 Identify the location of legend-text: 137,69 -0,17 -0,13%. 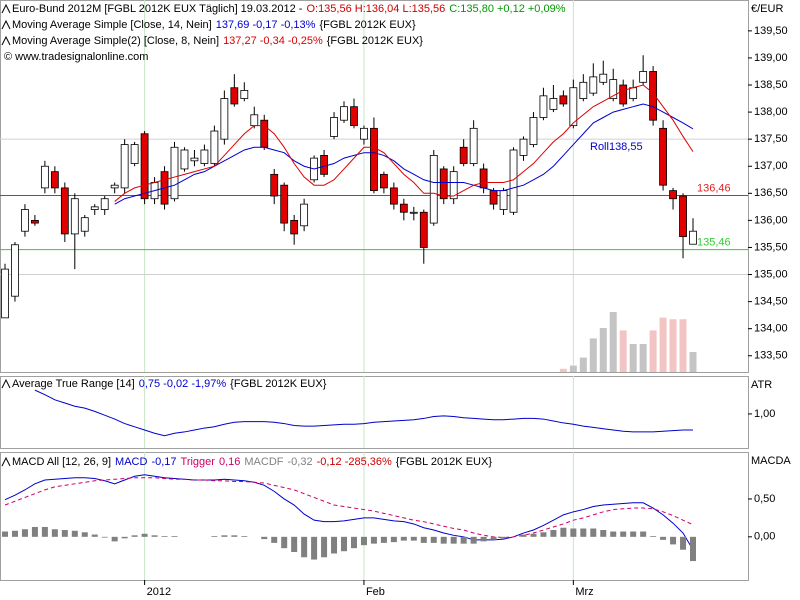
(266, 25).